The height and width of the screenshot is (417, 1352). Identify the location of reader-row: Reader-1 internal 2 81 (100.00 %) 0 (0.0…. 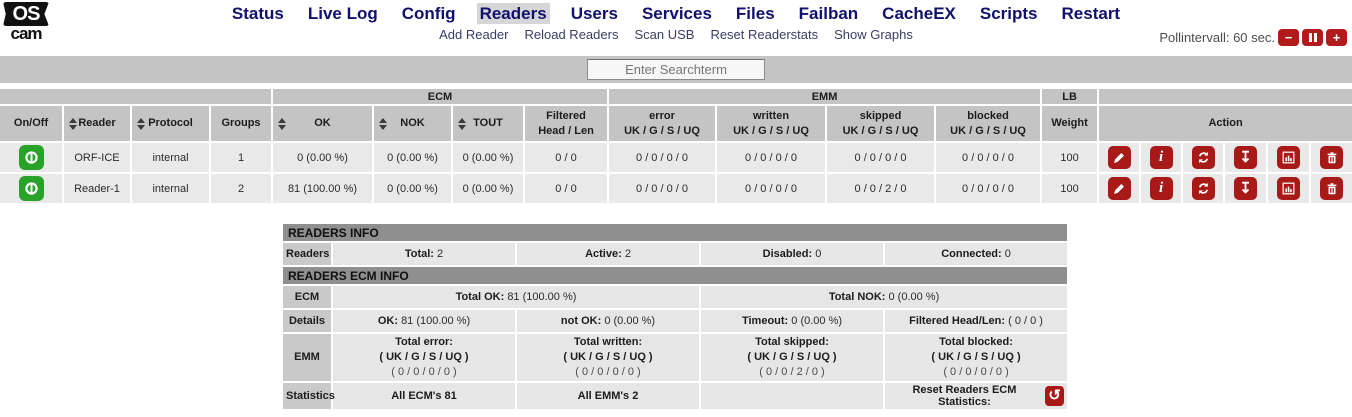
(676, 188).